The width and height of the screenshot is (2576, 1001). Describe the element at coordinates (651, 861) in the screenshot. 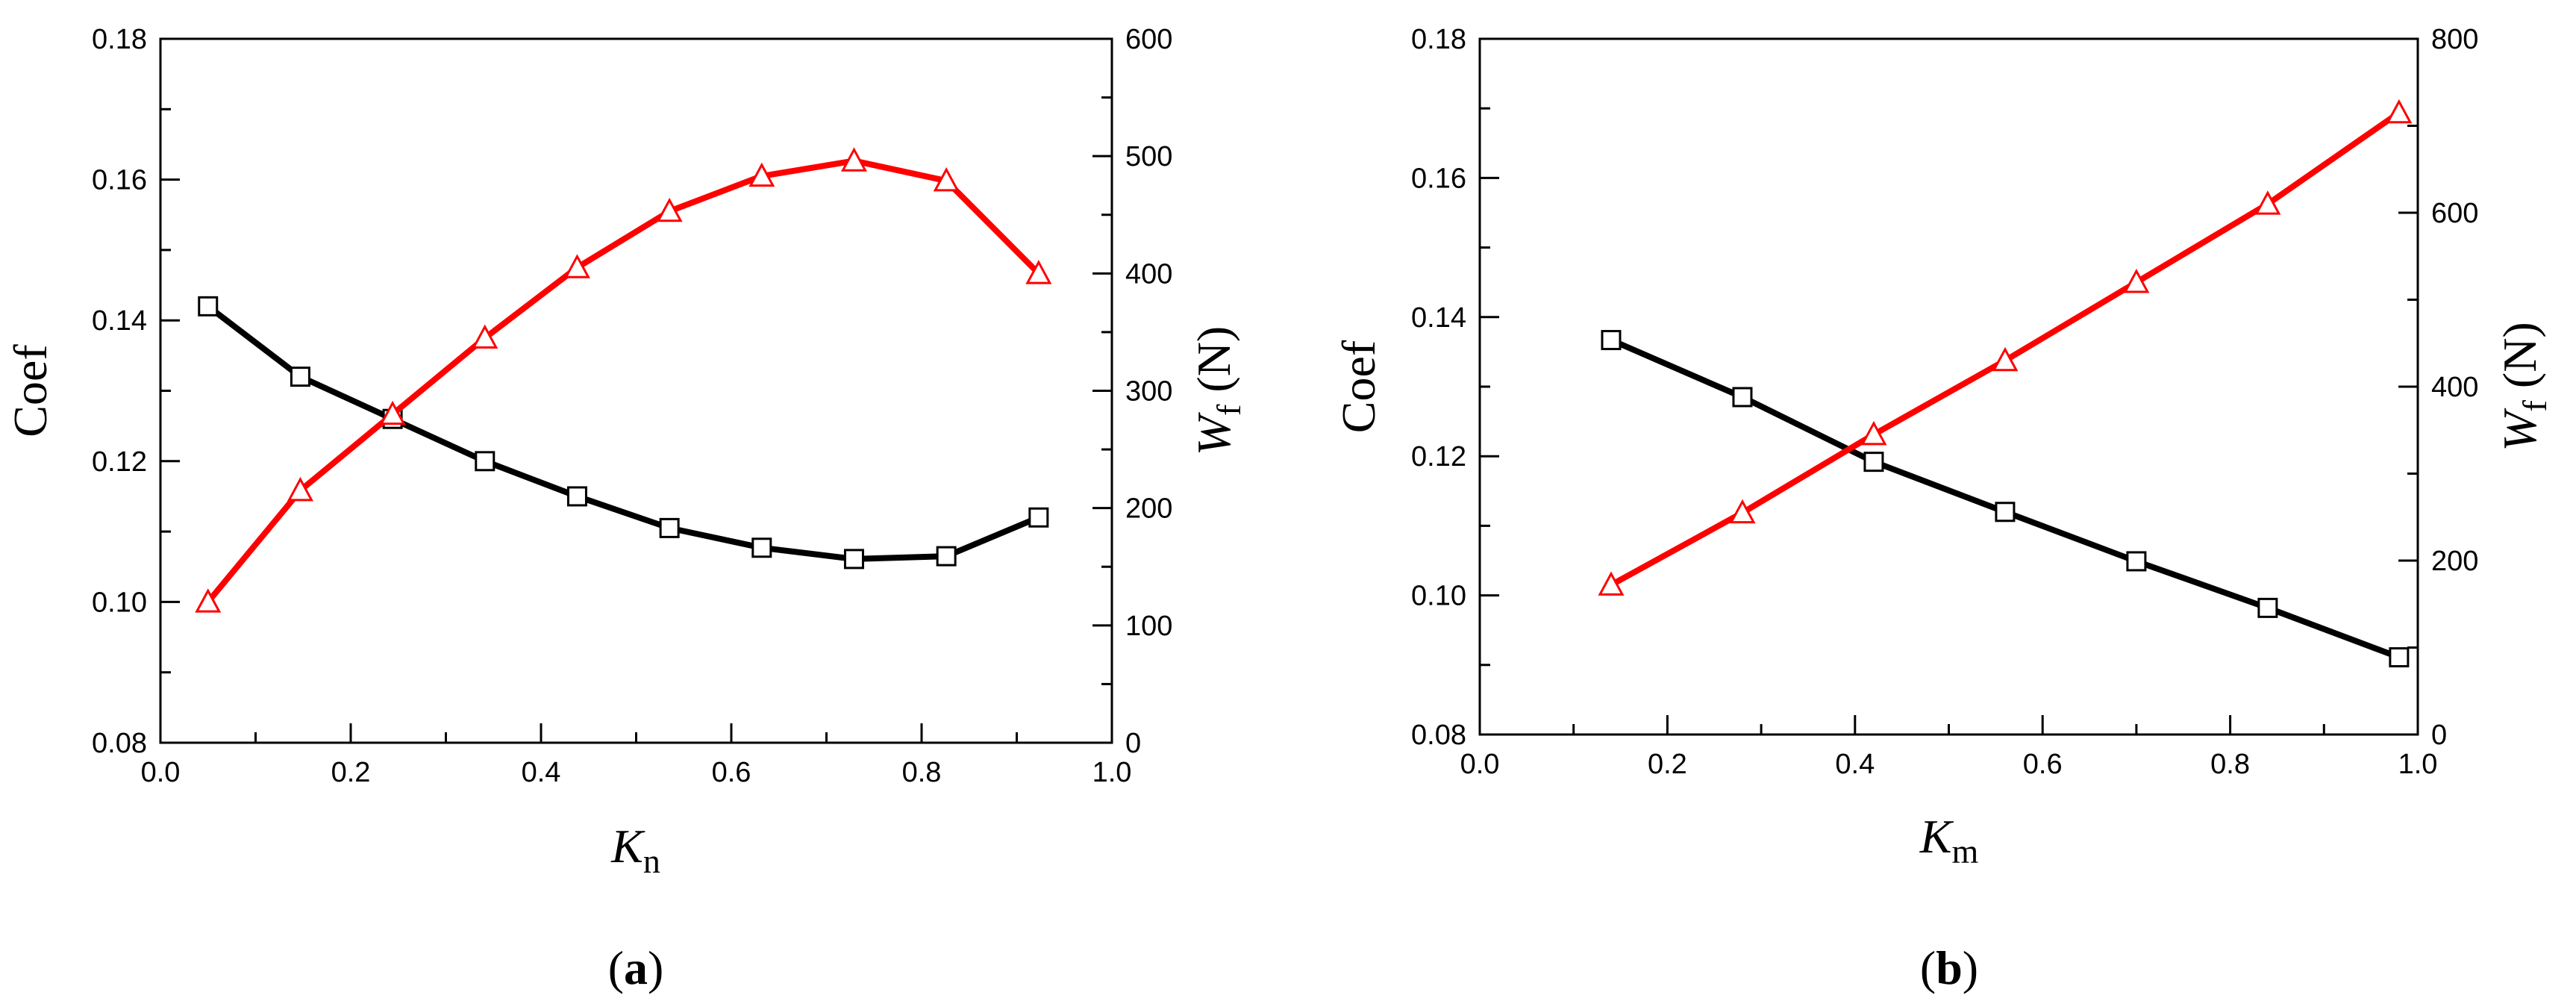

I see `x-title-sub: n` at that location.